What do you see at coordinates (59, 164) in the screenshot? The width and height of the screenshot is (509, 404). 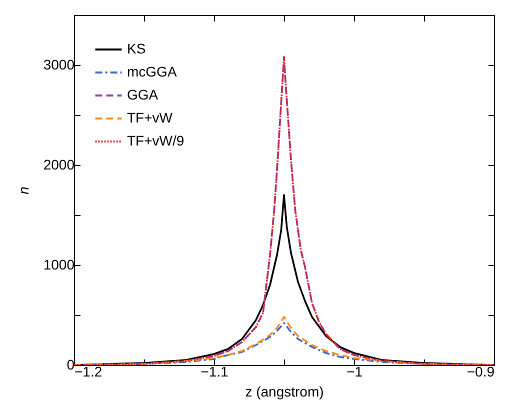 I see `y-tick-label: 2000` at bounding box center [59, 164].